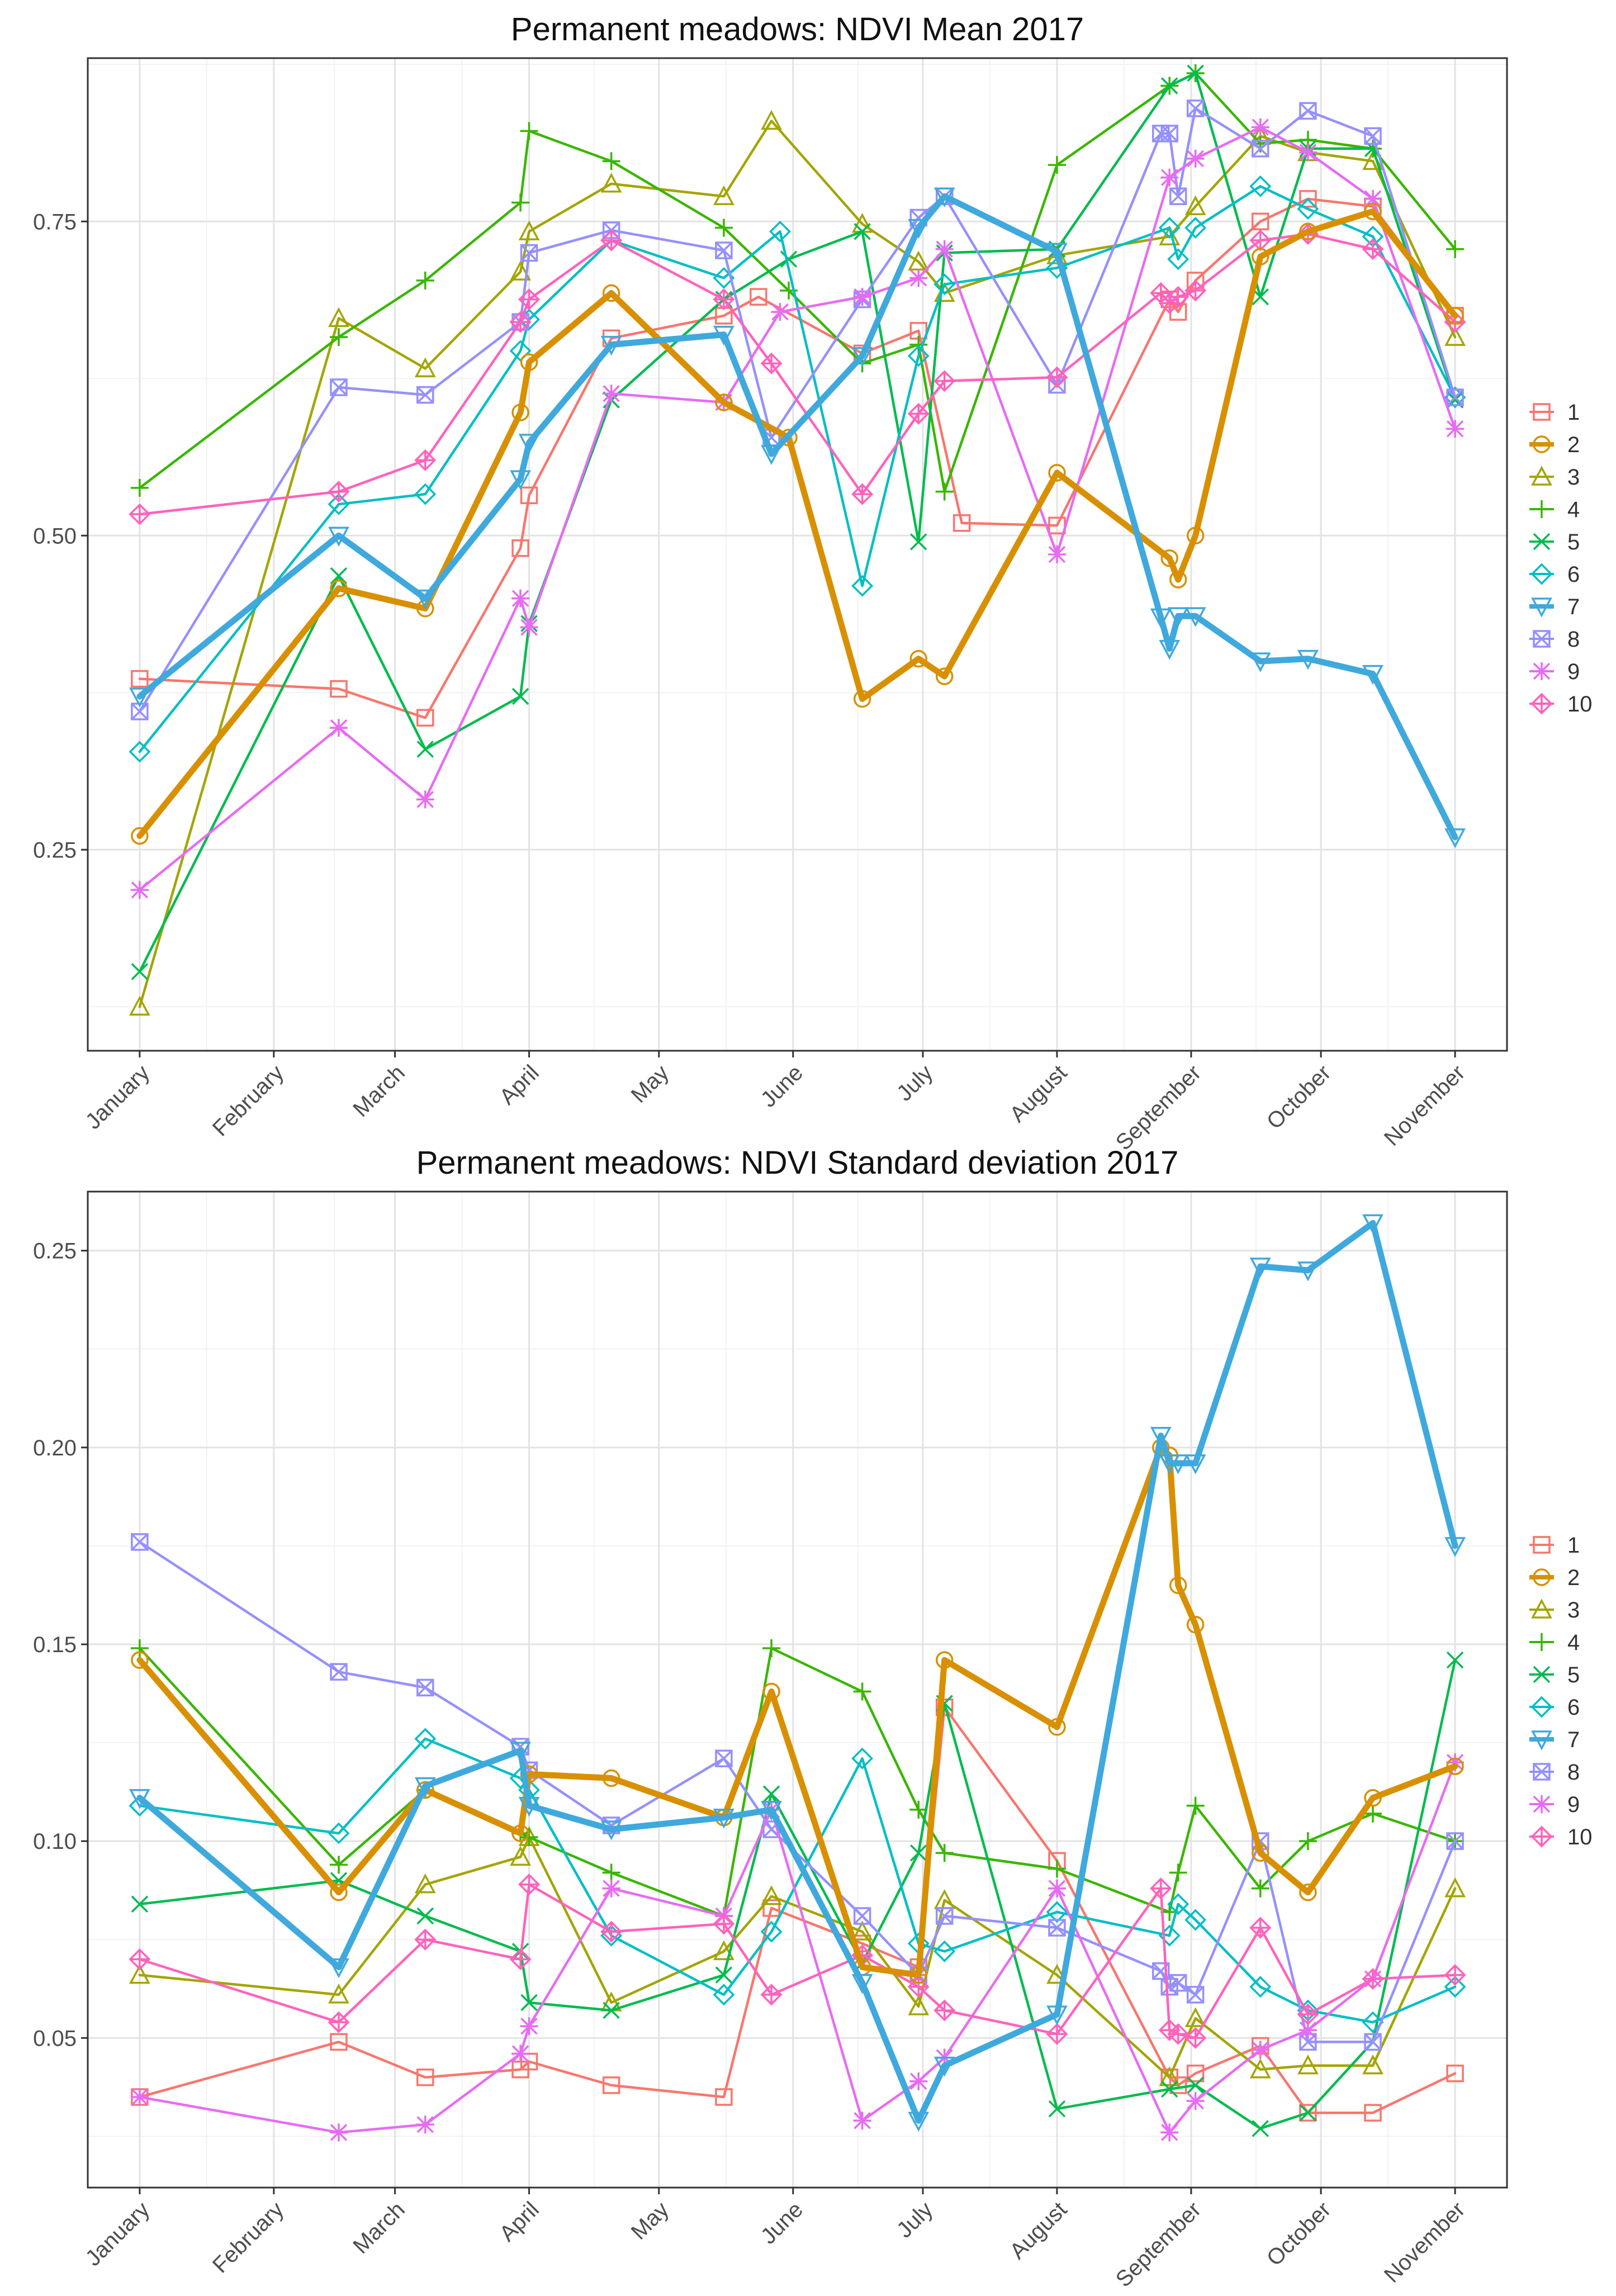  What do you see at coordinates (379, 2228) in the screenshot?
I see `x-tick-label: March` at bounding box center [379, 2228].